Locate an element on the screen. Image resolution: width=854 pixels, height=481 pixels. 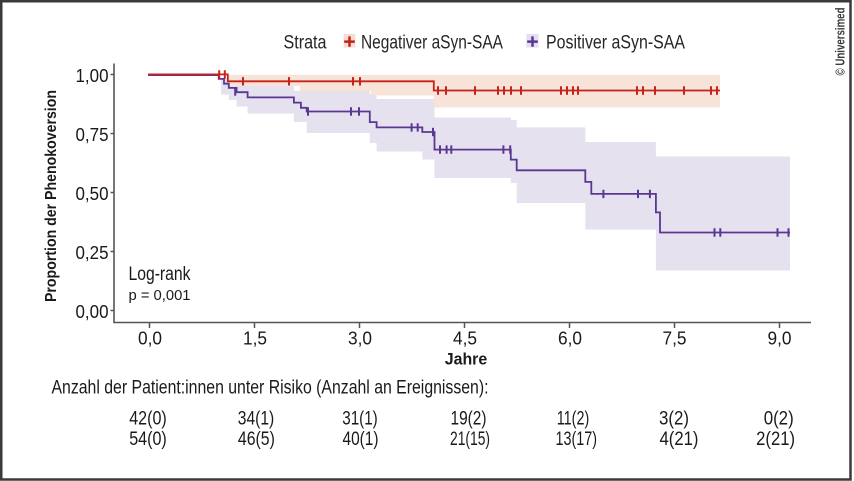
svg-text: p = 0,001 is located at coordinates (160, 296).